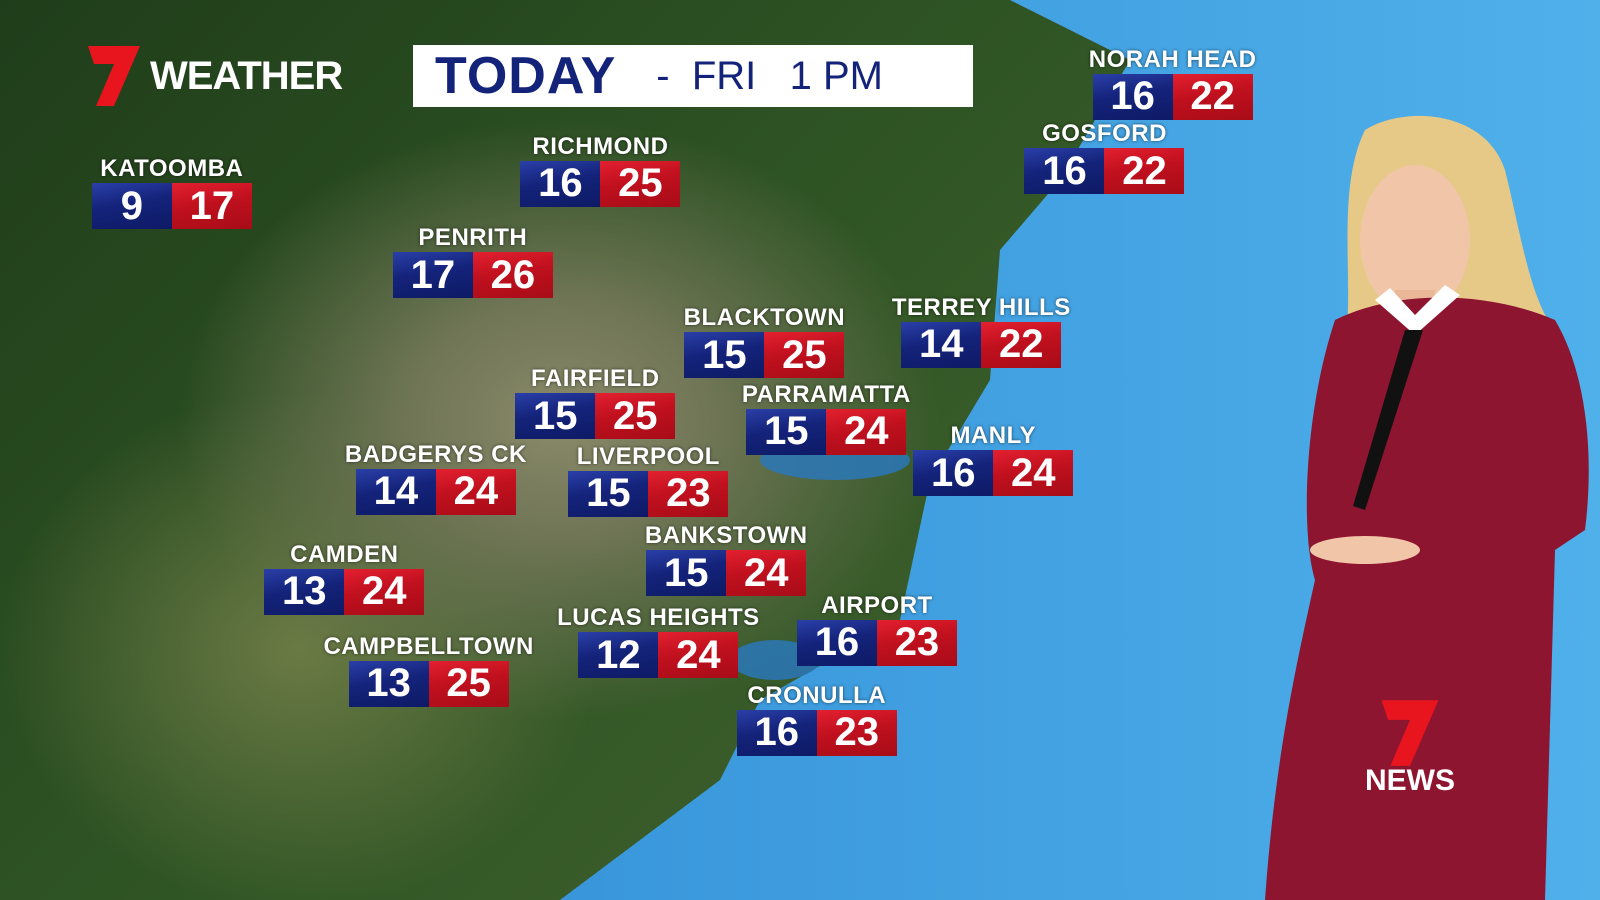 Image resolution: width=1600 pixels, height=900 pixels. I want to click on city-name: LIVERPOOL, so click(648, 456).